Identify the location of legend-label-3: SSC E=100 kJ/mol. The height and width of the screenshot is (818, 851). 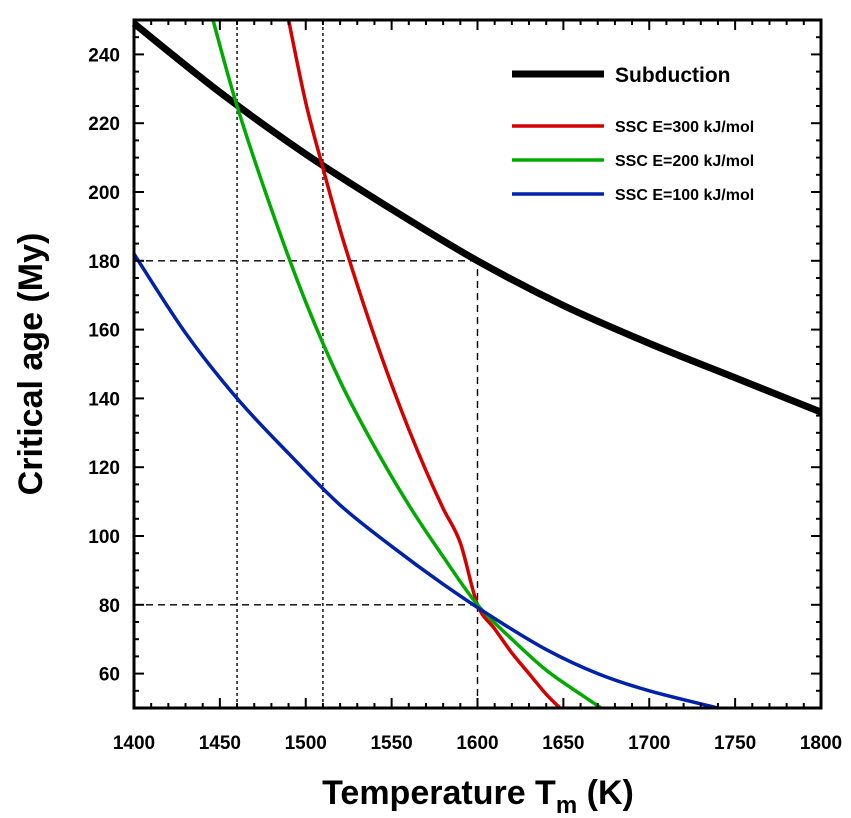
(684, 195).